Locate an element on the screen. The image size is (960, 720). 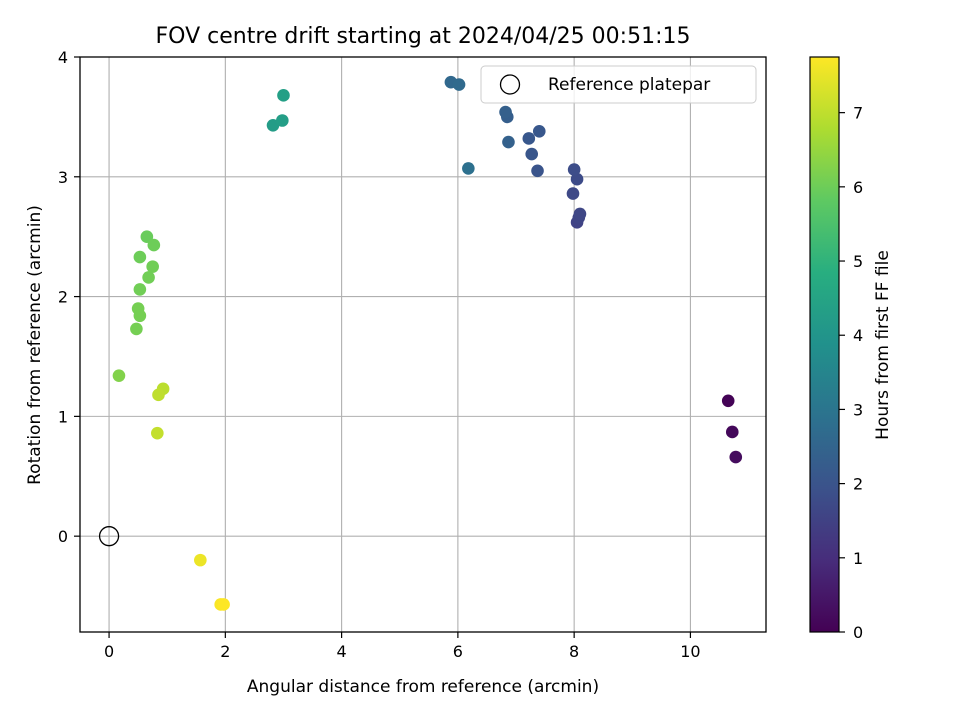
x-tick-label: 0 is located at coordinates (109, 651).